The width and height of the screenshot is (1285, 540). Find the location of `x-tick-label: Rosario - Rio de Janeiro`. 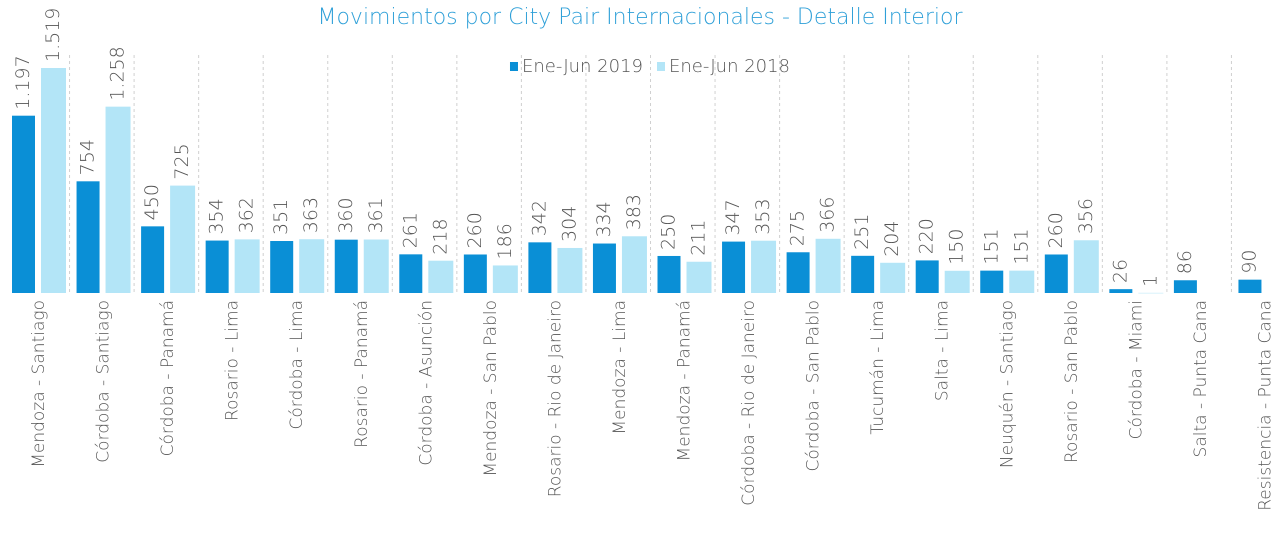

x-tick-label: Rosario - Rio de Janeiro is located at coordinates (555, 398).